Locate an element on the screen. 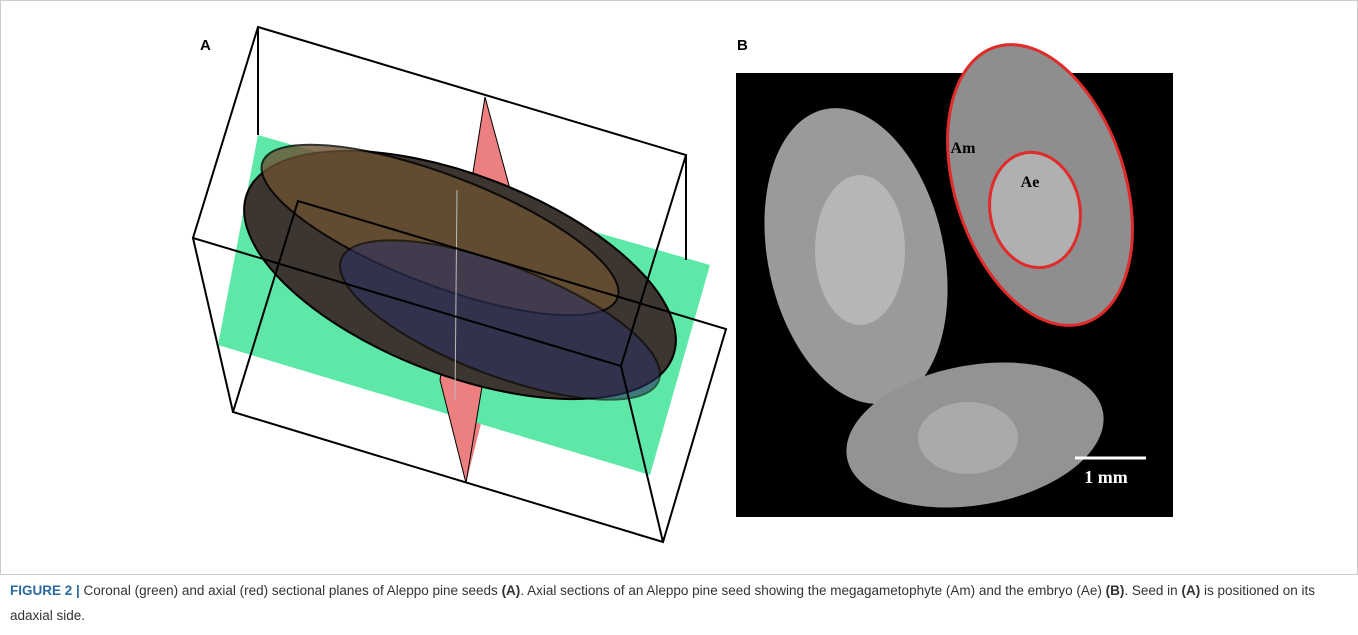 The image size is (1358, 635). annotation: Am is located at coordinates (964, 148).